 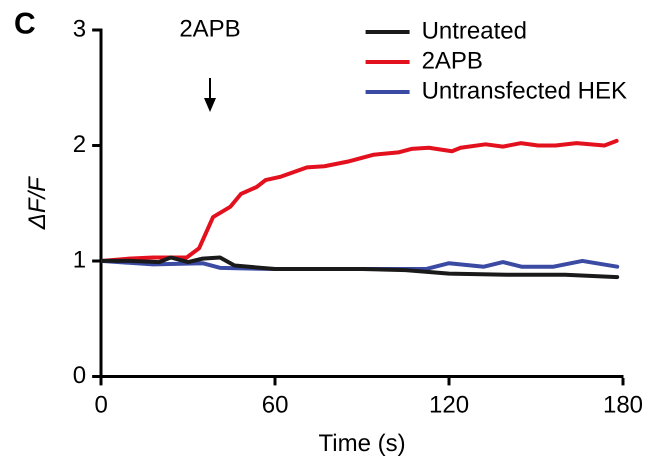 I want to click on y-axis-title: ΔF/F, so click(x=38, y=203).